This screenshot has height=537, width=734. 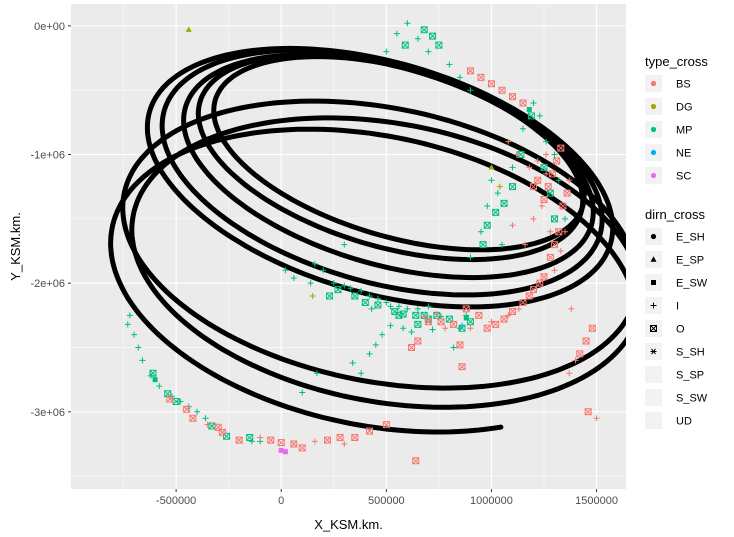 What do you see at coordinates (692, 284) in the screenshot?
I see `legend-label: E_SW` at bounding box center [692, 284].